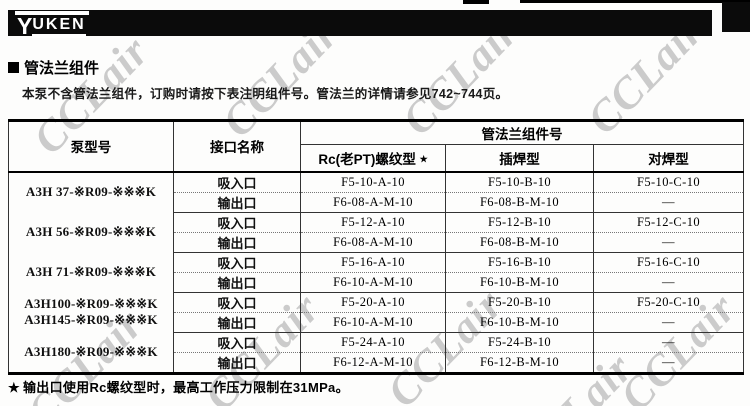 This screenshot has width=750, height=406. Describe the element at coordinates (373, 262) in the screenshot. I see `flange-code-cell: F5-16-A-10` at that location.